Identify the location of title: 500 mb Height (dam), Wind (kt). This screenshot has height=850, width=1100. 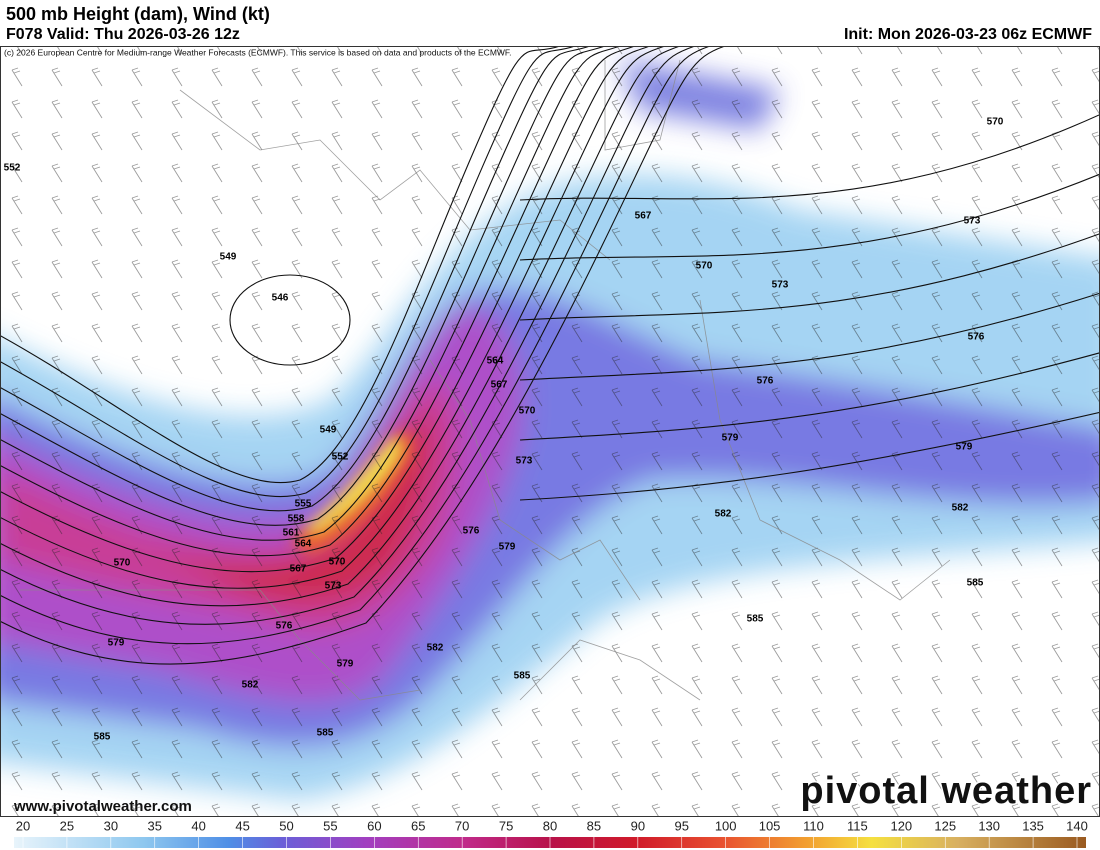
(138, 14).